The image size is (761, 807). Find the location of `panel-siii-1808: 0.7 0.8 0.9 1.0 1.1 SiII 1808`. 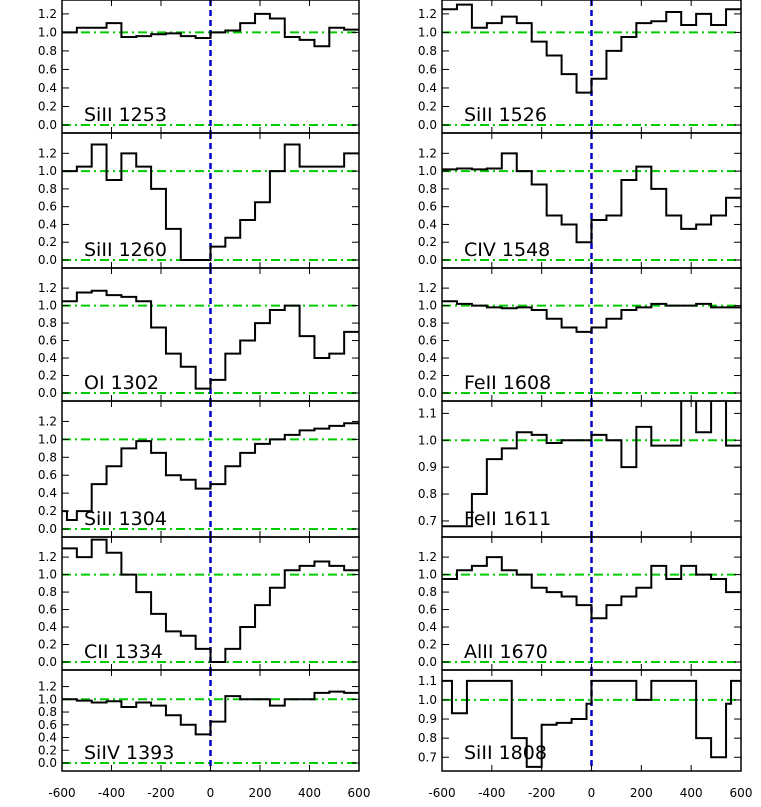

panel-siii-1808: 0.7 0.8 0.9 1.0 1.1 SiII 1808 is located at coordinates (580, 720).